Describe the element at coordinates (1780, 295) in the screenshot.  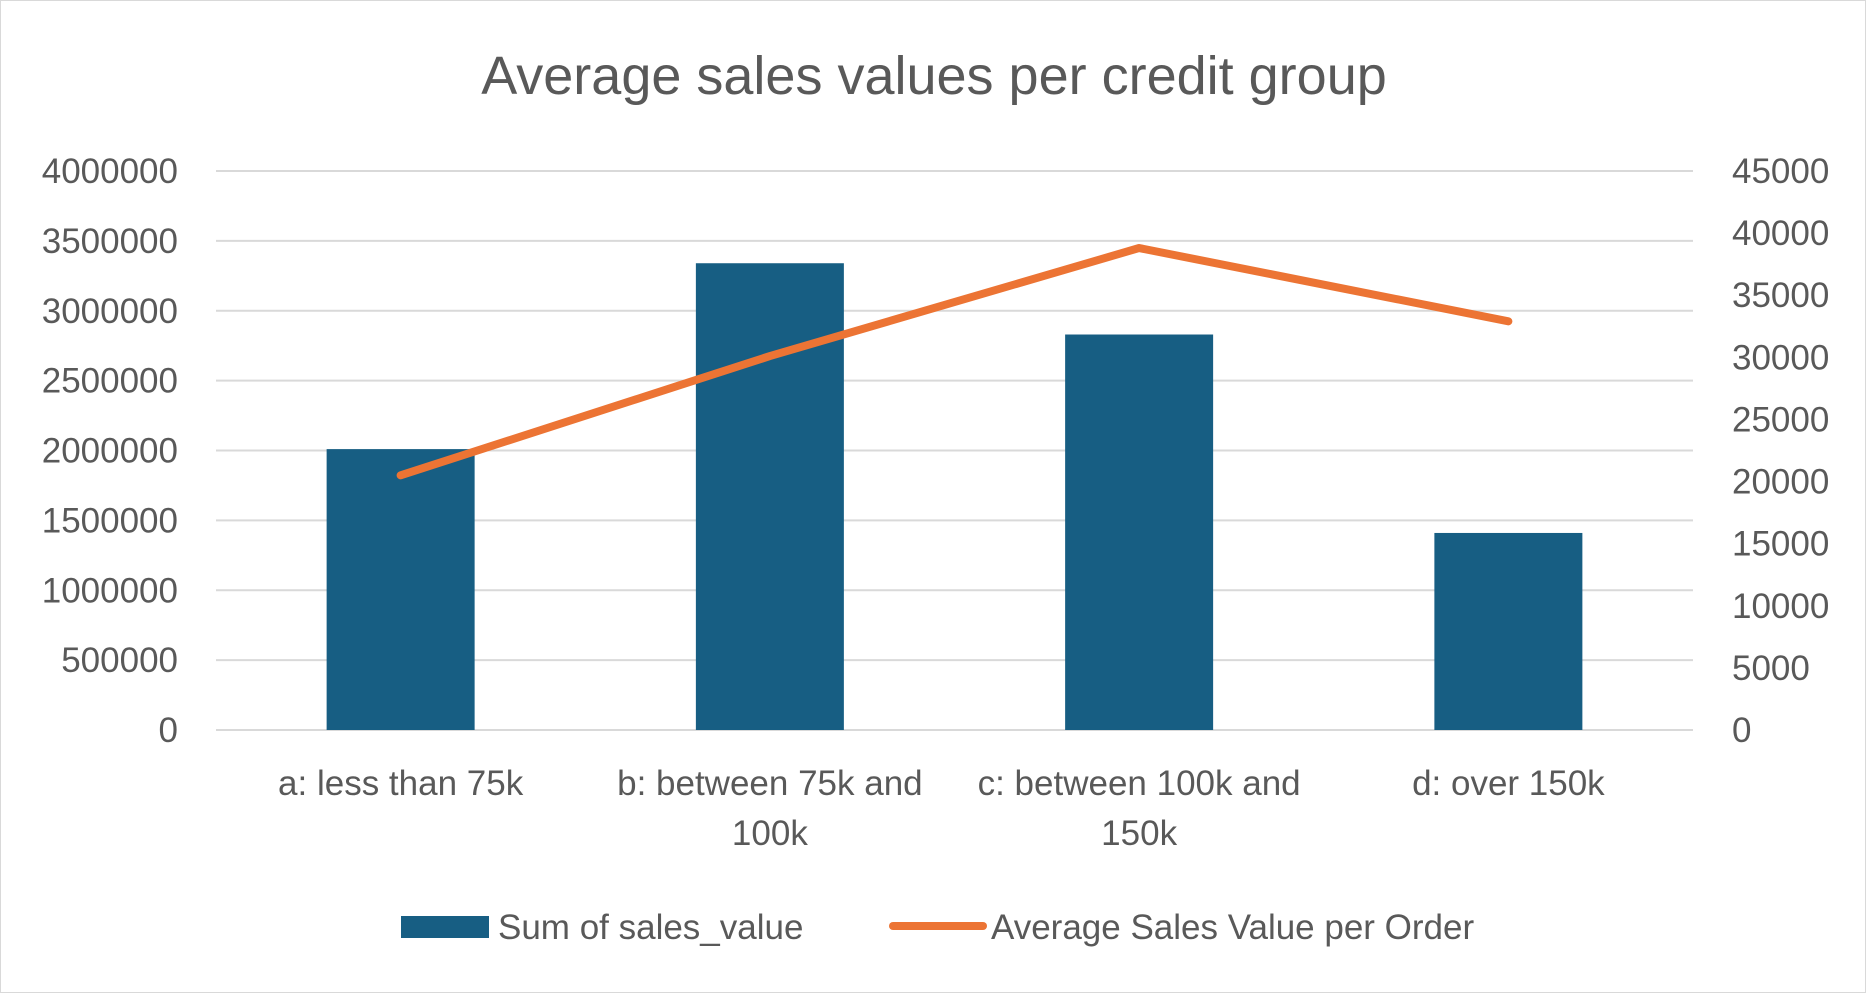
I see `y-right-tick-label: 35000` at that location.